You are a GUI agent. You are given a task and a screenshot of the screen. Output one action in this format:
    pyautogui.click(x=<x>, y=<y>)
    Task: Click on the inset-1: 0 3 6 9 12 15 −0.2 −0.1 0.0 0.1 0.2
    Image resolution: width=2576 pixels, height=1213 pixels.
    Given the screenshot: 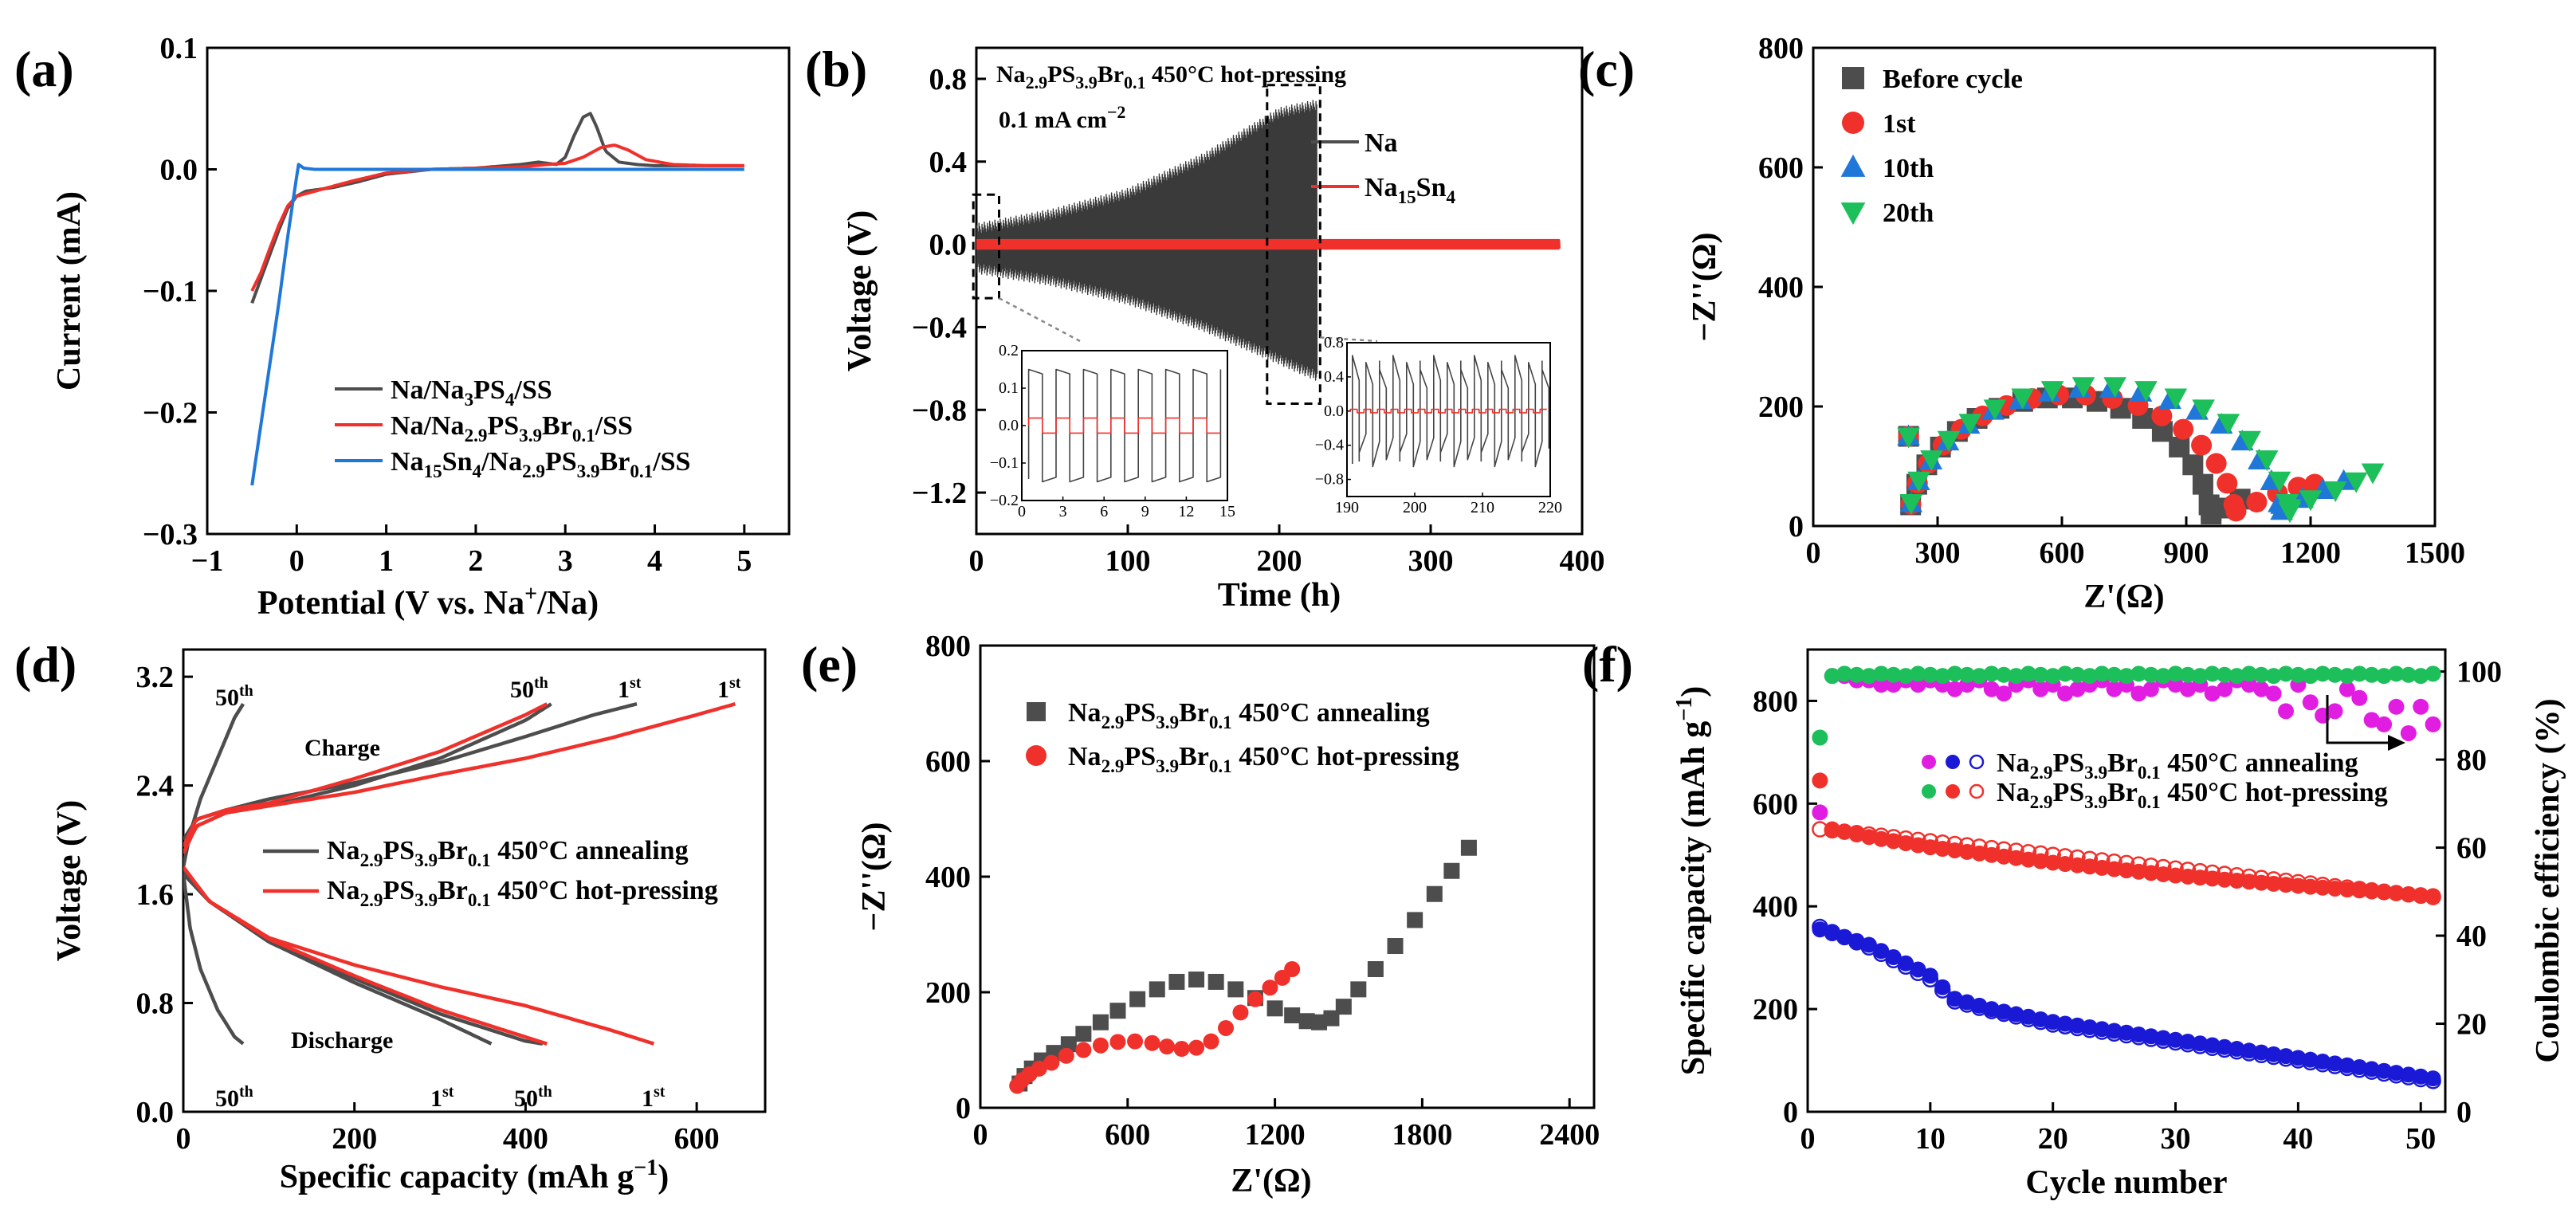 What is the action you would take?
    pyautogui.click(x=1112, y=431)
    